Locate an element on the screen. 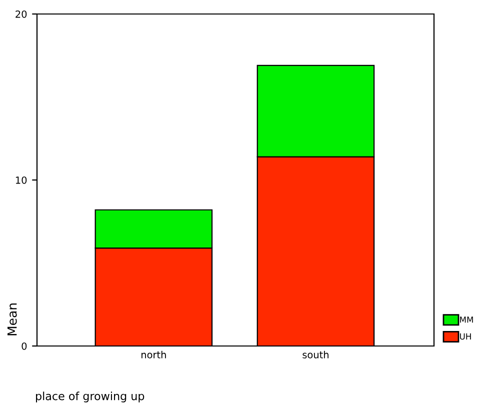  y-axis-title: Mean is located at coordinates (12, 319).